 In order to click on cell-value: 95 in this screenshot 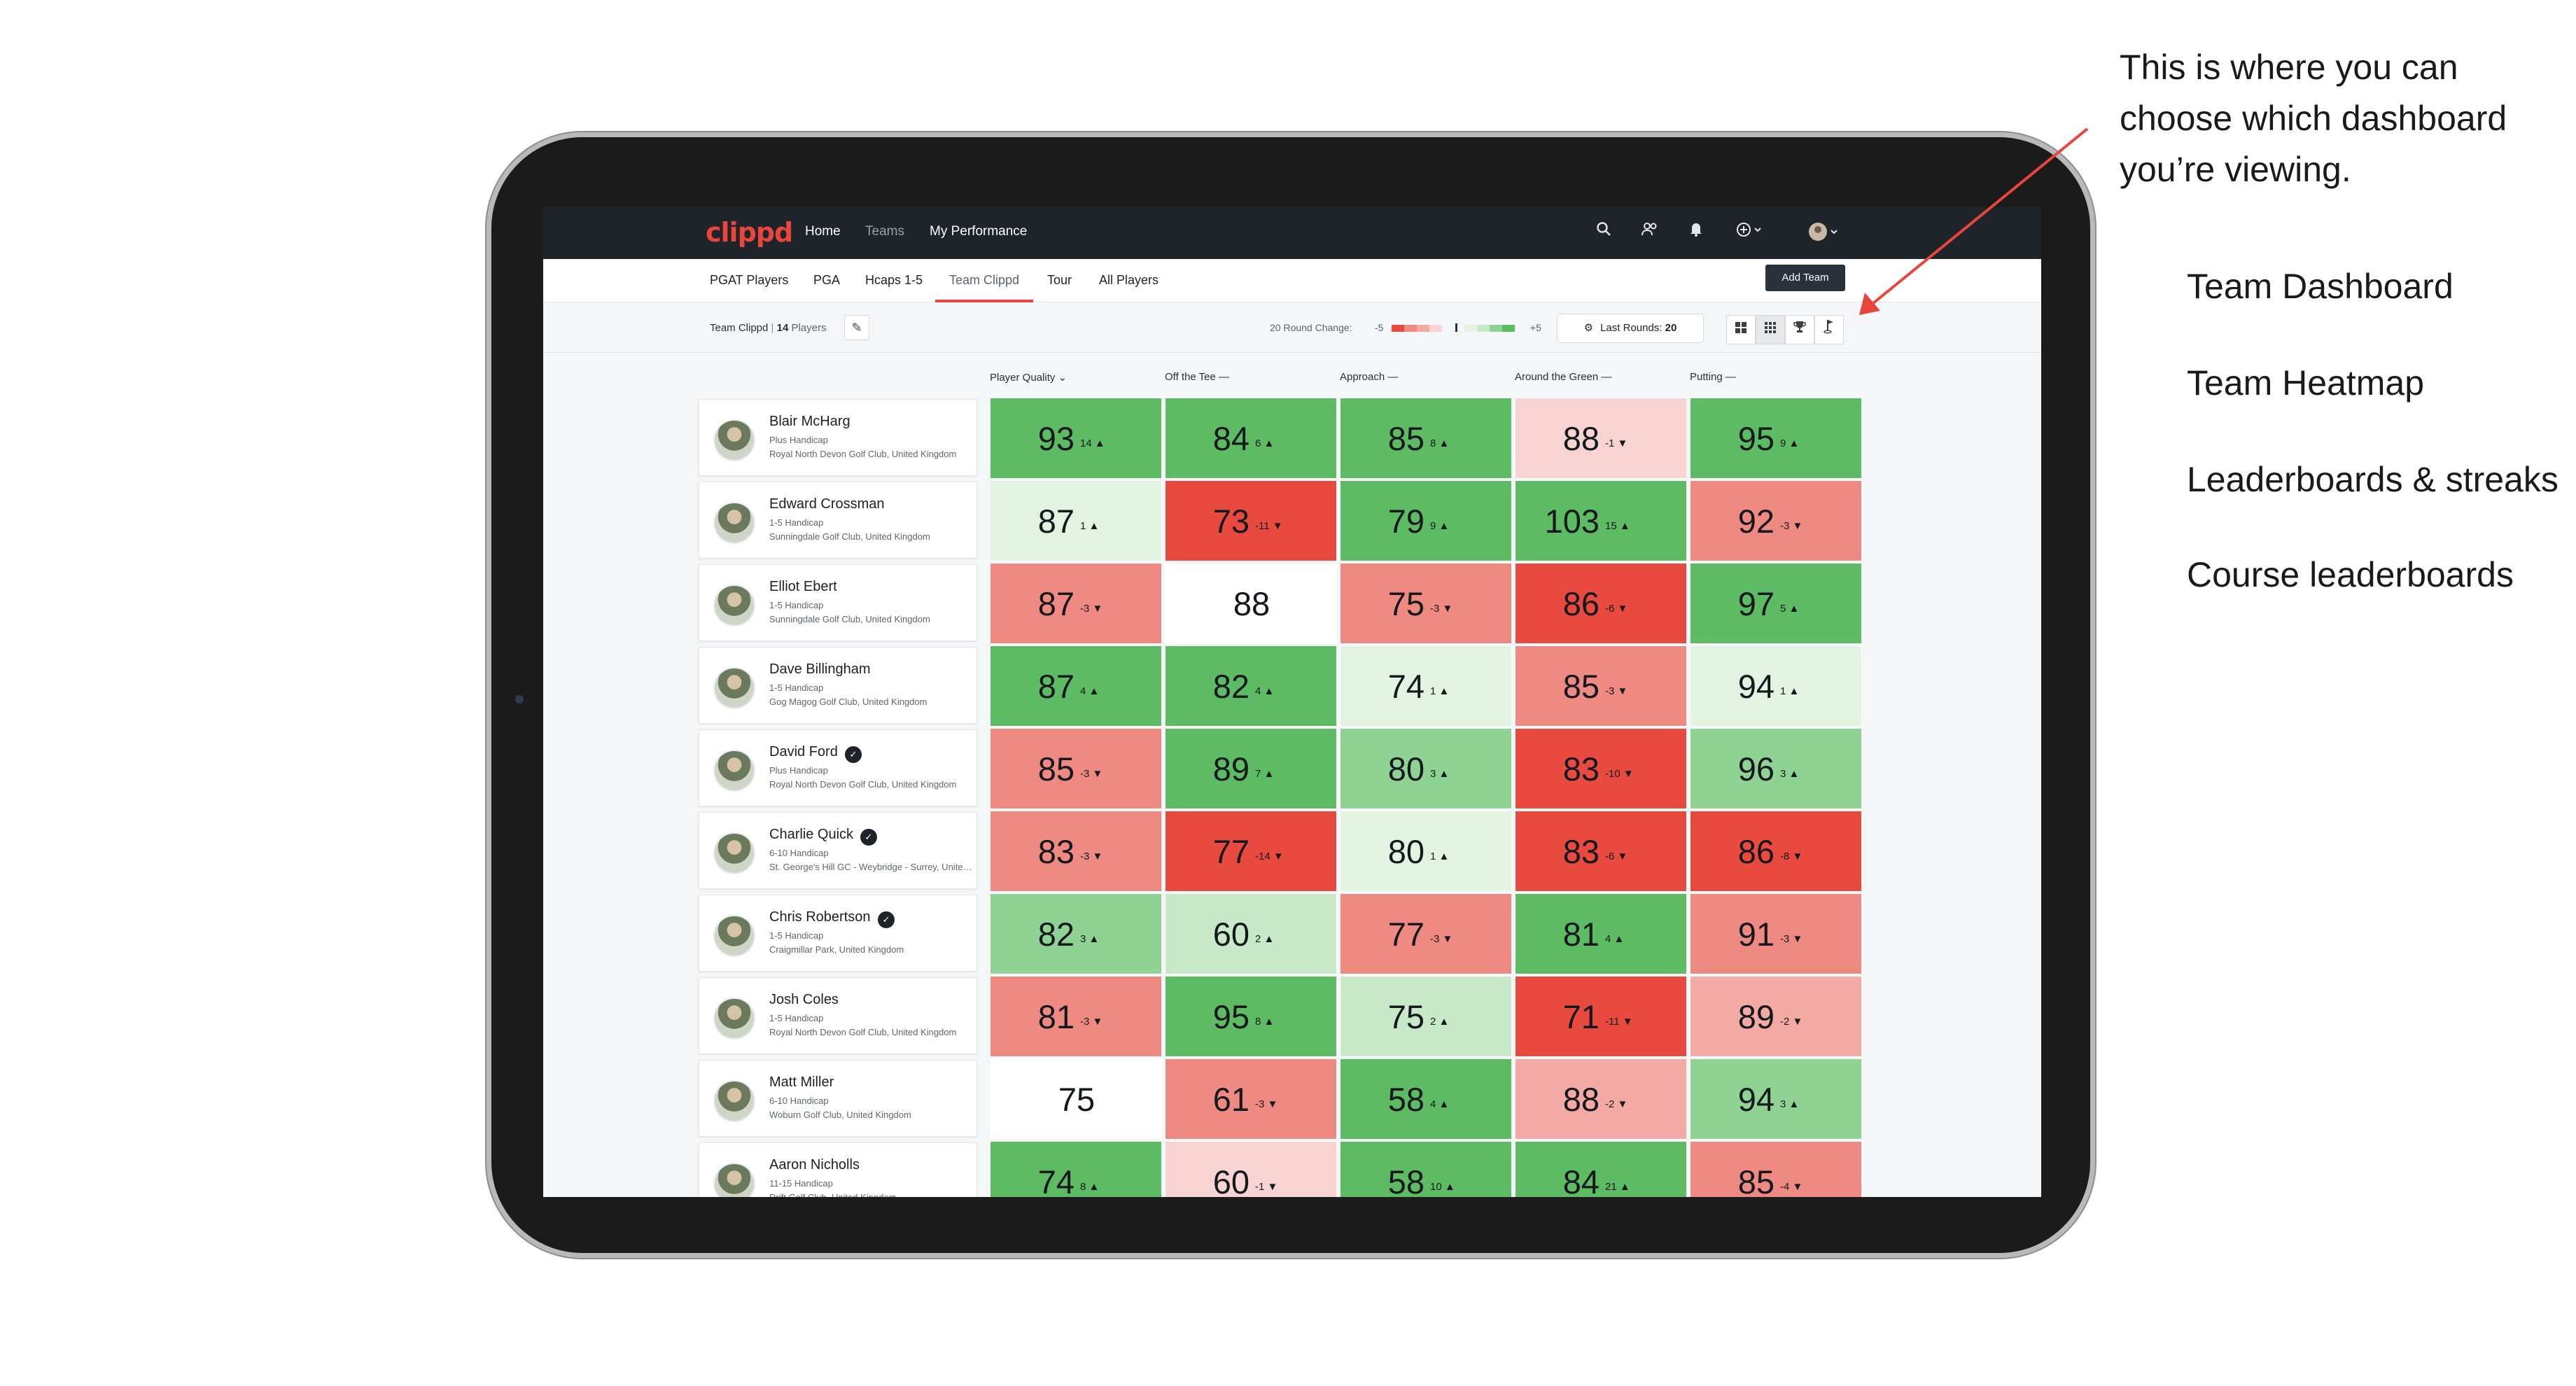, I will do `click(1755, 438)`.